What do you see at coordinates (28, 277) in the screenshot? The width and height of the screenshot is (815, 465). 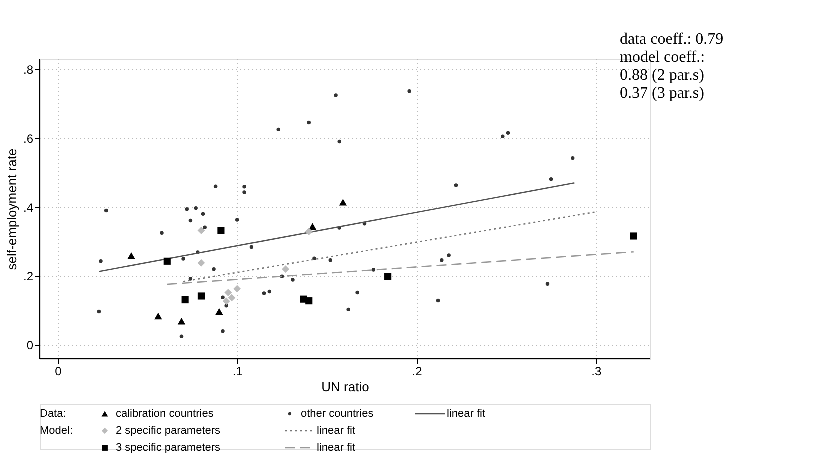 I see `y-tick-label: .2` at bounding box center [28, 277].